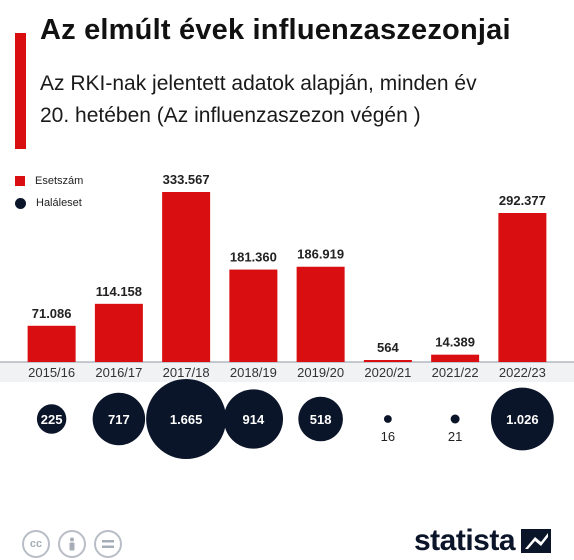  I want to click on bar-data-label: 71.086, so click(52, 313).